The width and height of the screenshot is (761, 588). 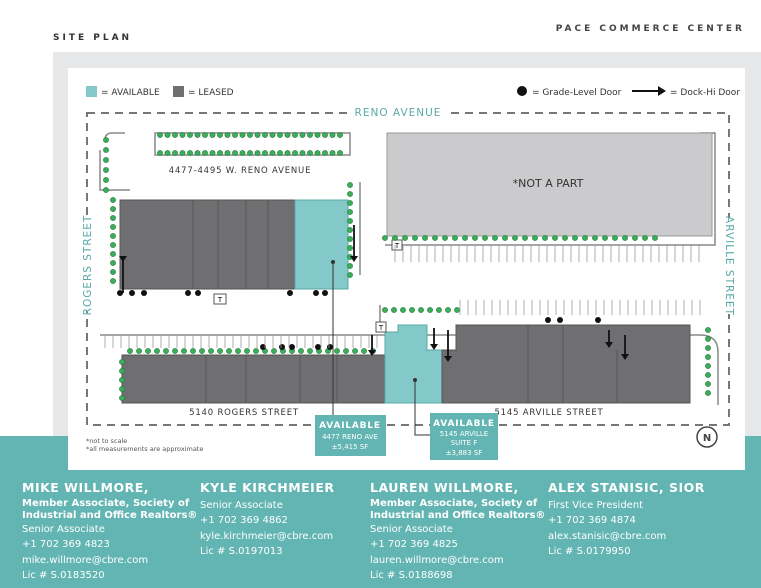 What do you see at coordinates (244, 520) in the screenshot?
I see `contact-detail: +1 702 369 4862` at bounding box center [244, 520].